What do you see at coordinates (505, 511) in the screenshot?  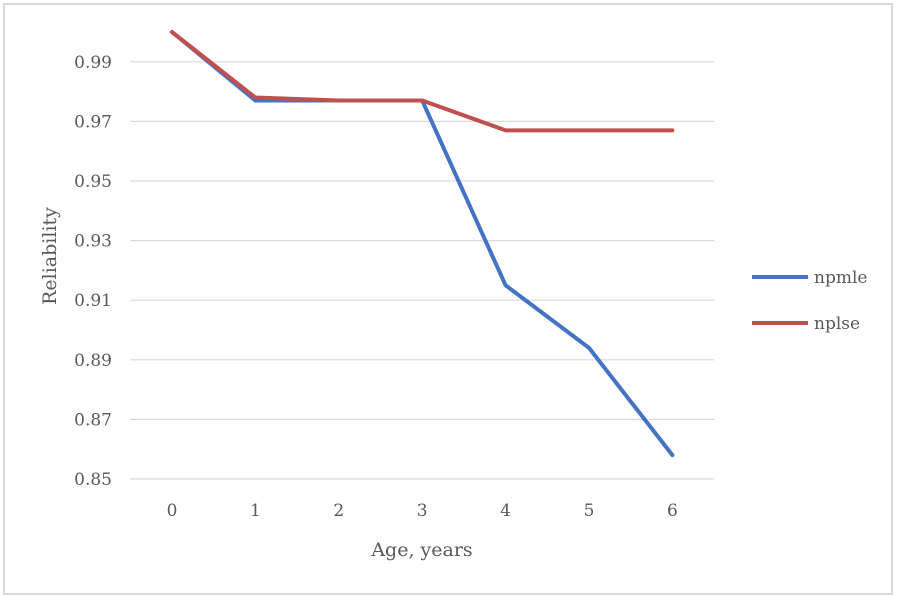 I see `x-tick-label: 4` at bounding box center [505, 511].